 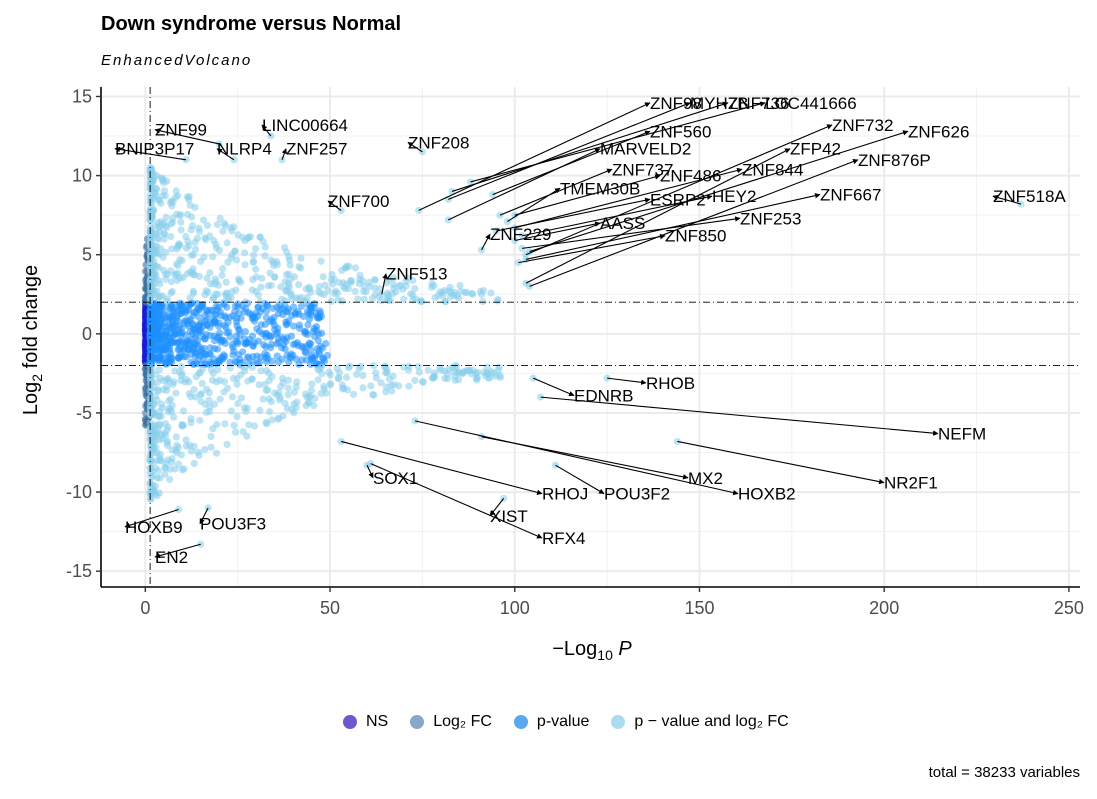 What do you see at coordinates (82, 96) in the screenshot?
I see `y-tick-label: 15` at bounding box center [82, 96].